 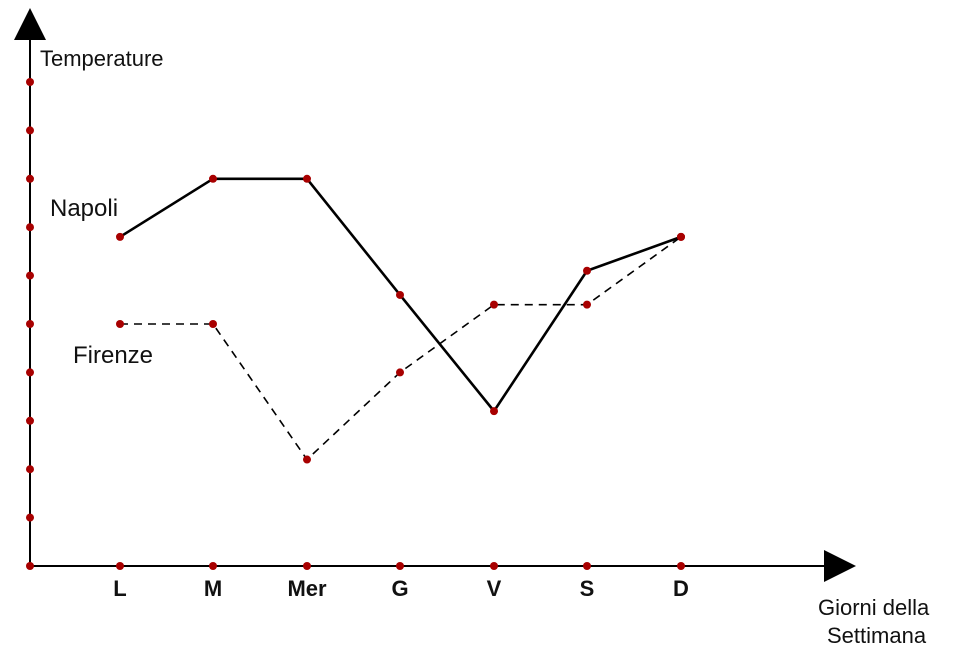 What do you see at coordinates (213, 588) in the screenshot?
I see `x-tick-label: M` at bounding box center [213, 588].